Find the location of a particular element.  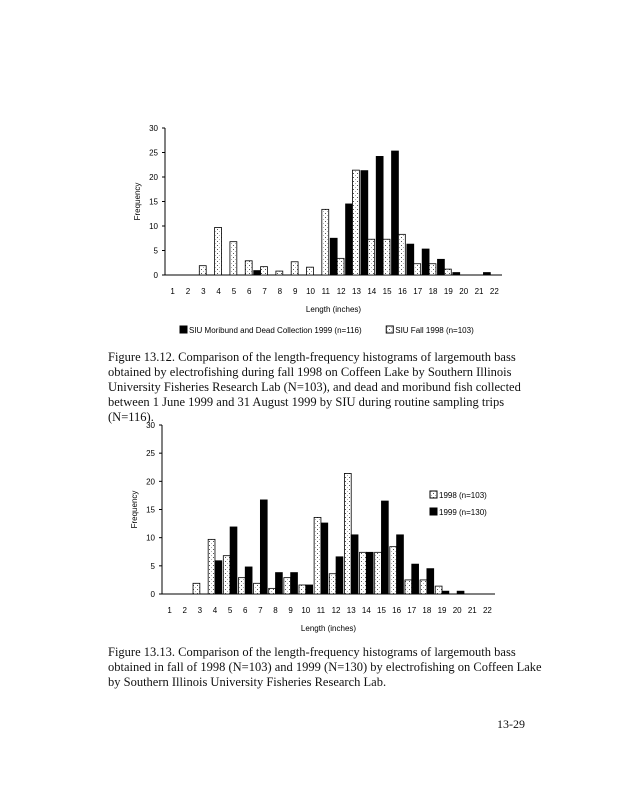

x-tick-label: 5 is located at coordinates (230, 610).